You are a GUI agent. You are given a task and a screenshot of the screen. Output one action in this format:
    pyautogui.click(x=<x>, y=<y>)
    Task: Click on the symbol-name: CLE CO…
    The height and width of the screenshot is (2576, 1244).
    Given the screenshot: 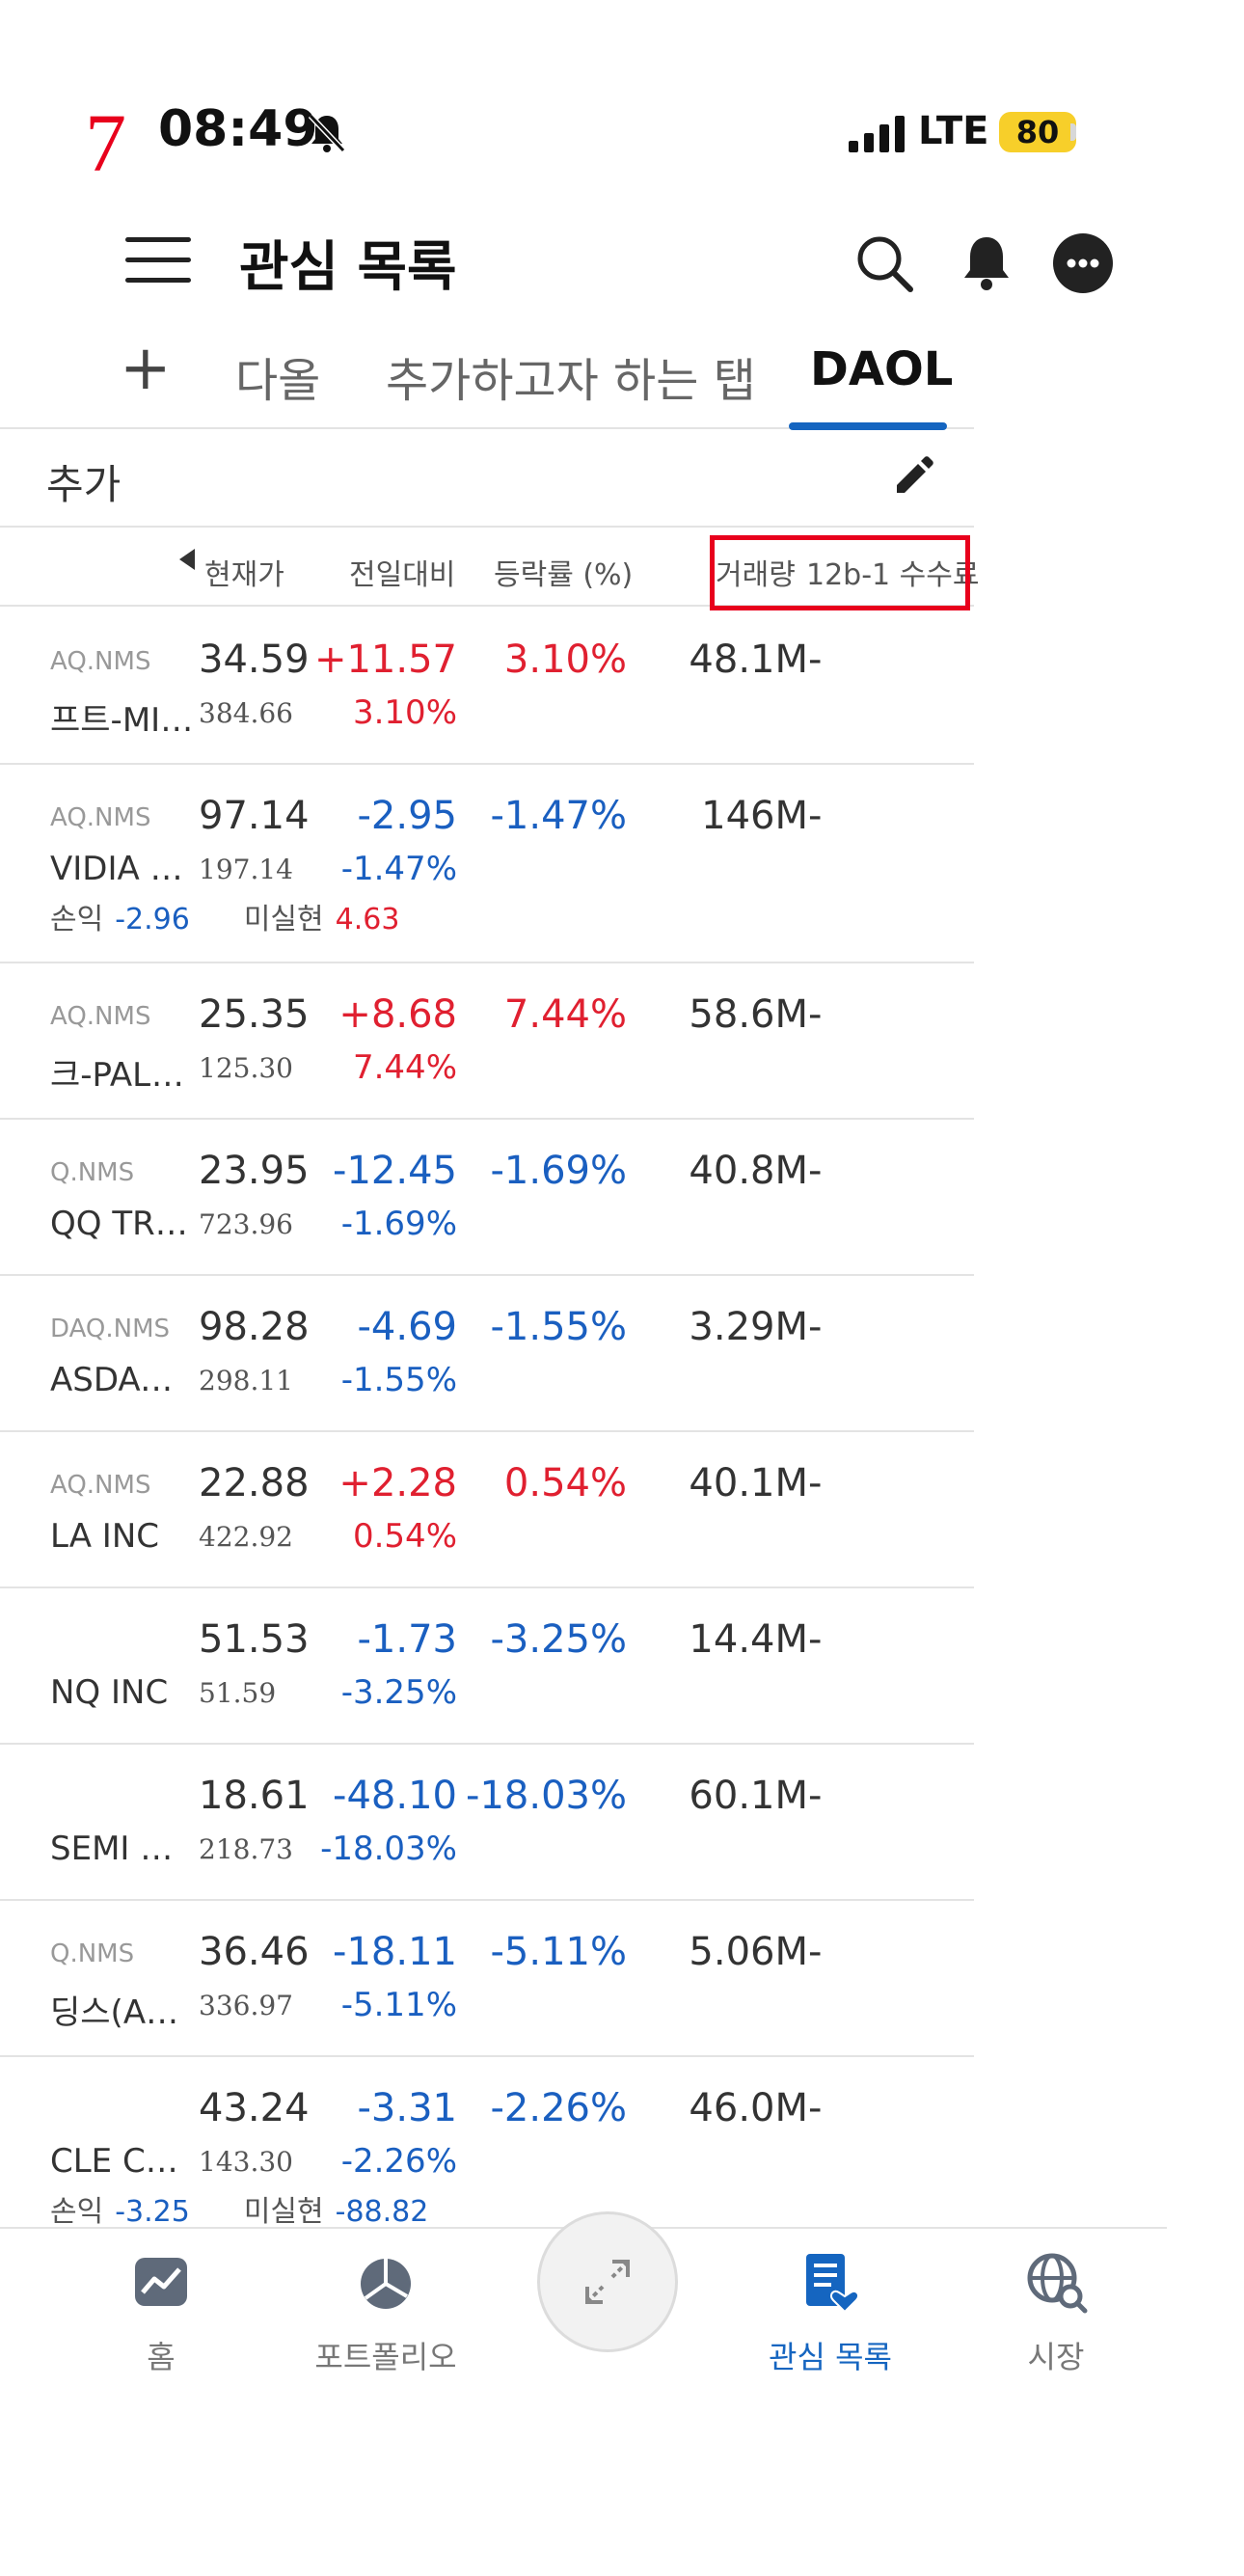 What is the action you would take?
    pyautogui.click(x=122, y=2161)
    